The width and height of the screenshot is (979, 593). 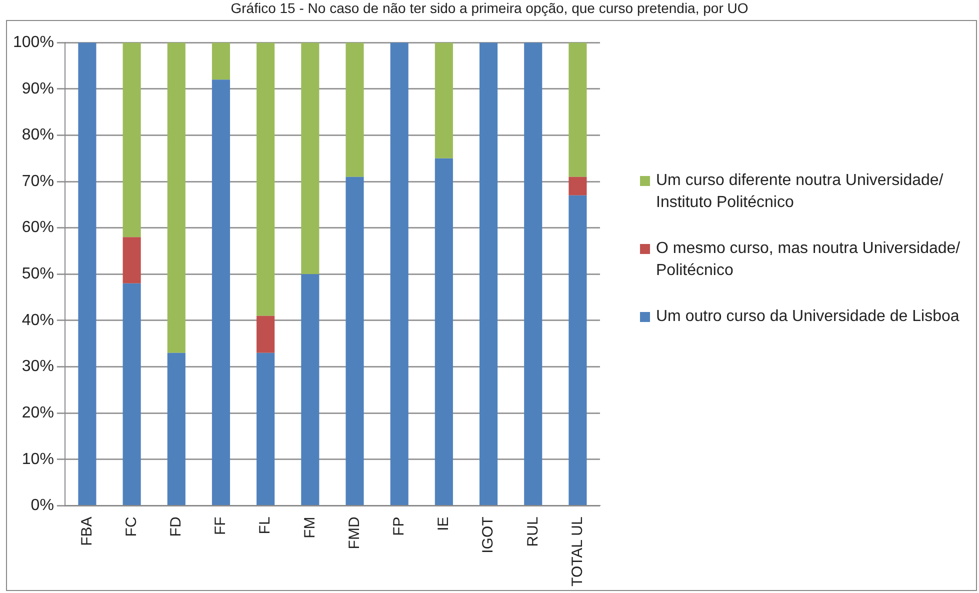 I want to click on x-tick-label: FC, so click(x=131, y=526).